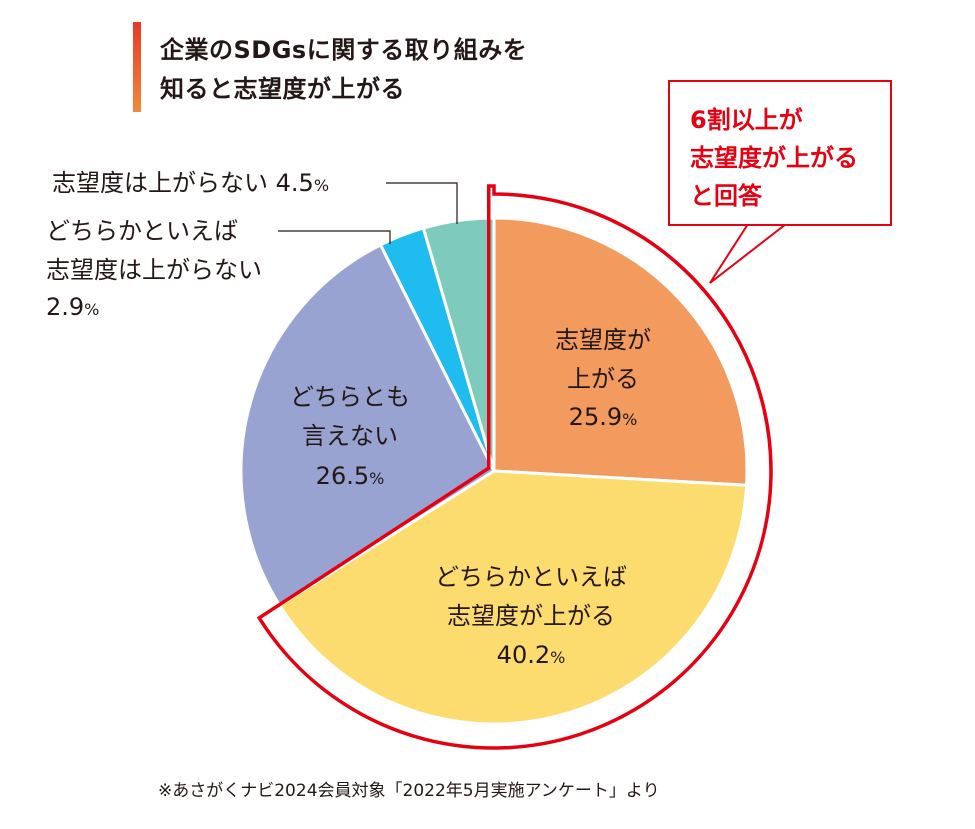 The image size is (975, 829). I want to click on svg-text: 志望度は上がらない, so click(154, 270).